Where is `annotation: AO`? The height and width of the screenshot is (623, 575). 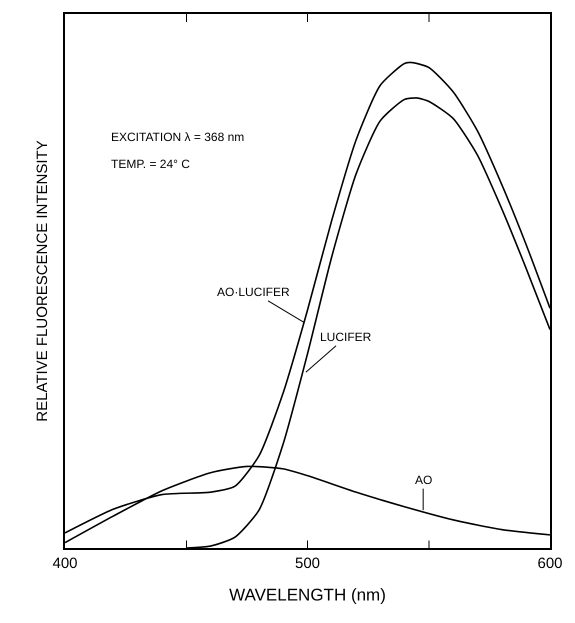
annotation: AO is located at coordinates (423, 480).